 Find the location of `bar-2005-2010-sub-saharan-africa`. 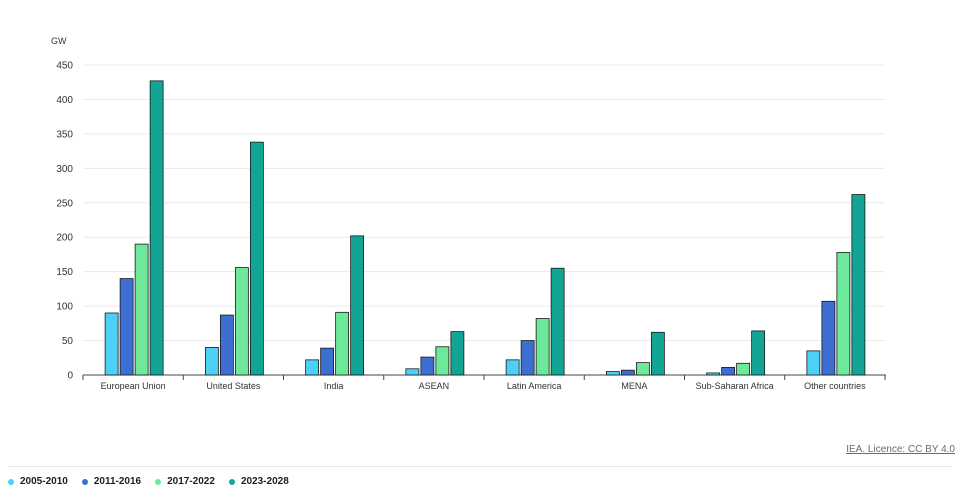

bar-2005-2010-sub-saharan-africa is located at coordinates (713, 374).